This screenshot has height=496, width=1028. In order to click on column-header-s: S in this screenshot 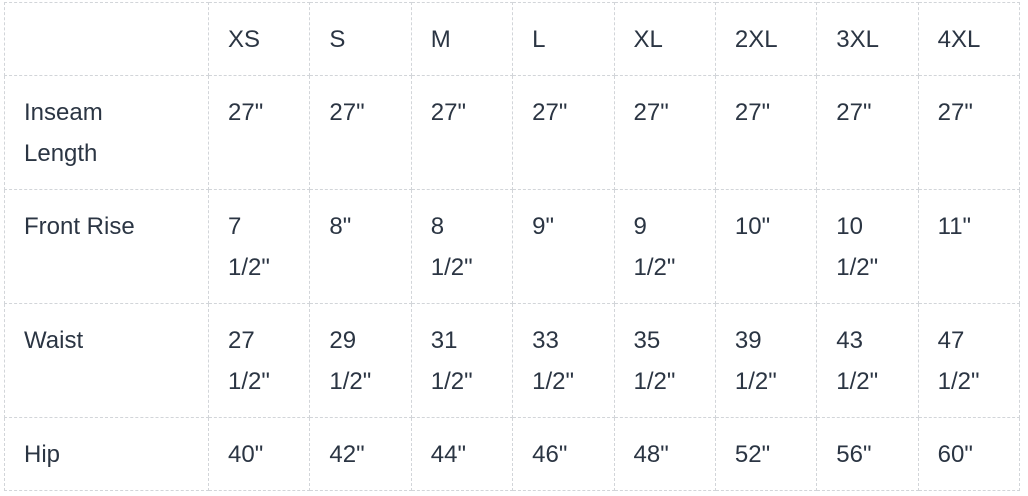, I will do `click(360, 39)`.